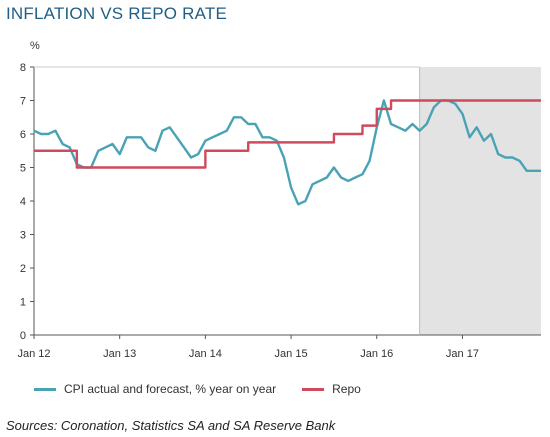 The width and height of the screenshot is (550, 437). Describe the element at coordinates (313, 389) in the screenshot. I see `legend-swatch-repo` at that location.